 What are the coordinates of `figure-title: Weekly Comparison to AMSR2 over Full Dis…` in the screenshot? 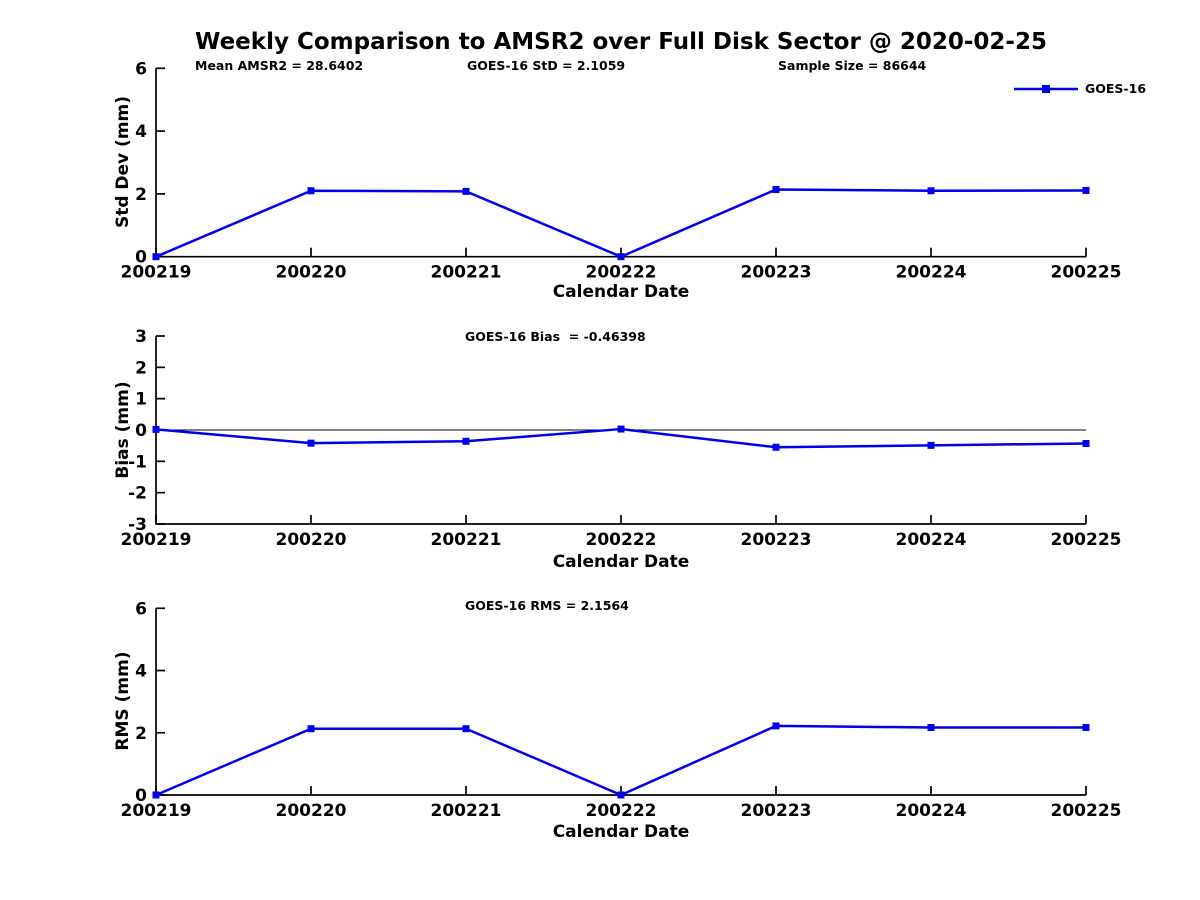 It's located at (621, 42).